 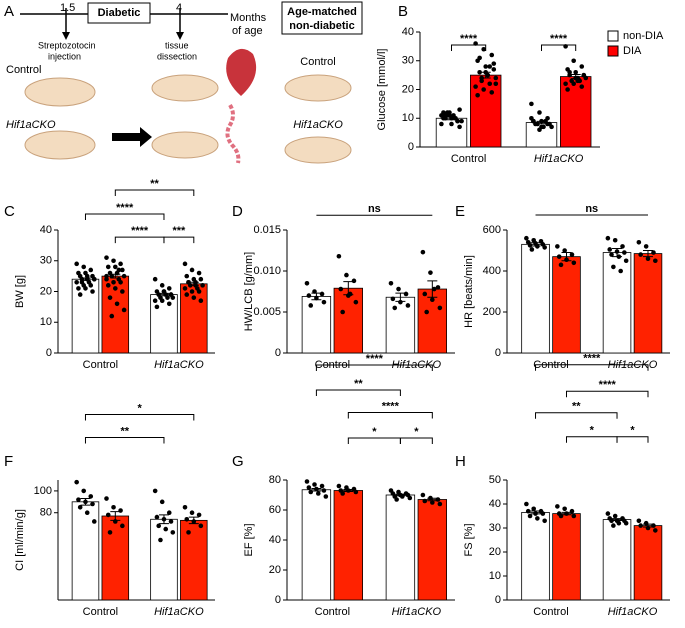 What do you see at coordinates (613, 51) in the screenshot?
I see `legend-swatch` at bounding box center [613, 51].